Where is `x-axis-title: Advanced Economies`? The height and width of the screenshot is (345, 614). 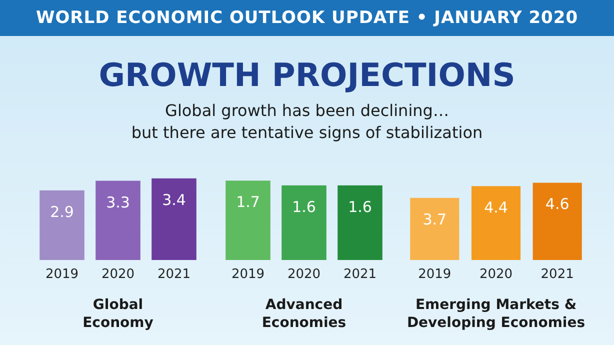 x-axis-title: Advanced Economies is located at coordinates (304, 314).